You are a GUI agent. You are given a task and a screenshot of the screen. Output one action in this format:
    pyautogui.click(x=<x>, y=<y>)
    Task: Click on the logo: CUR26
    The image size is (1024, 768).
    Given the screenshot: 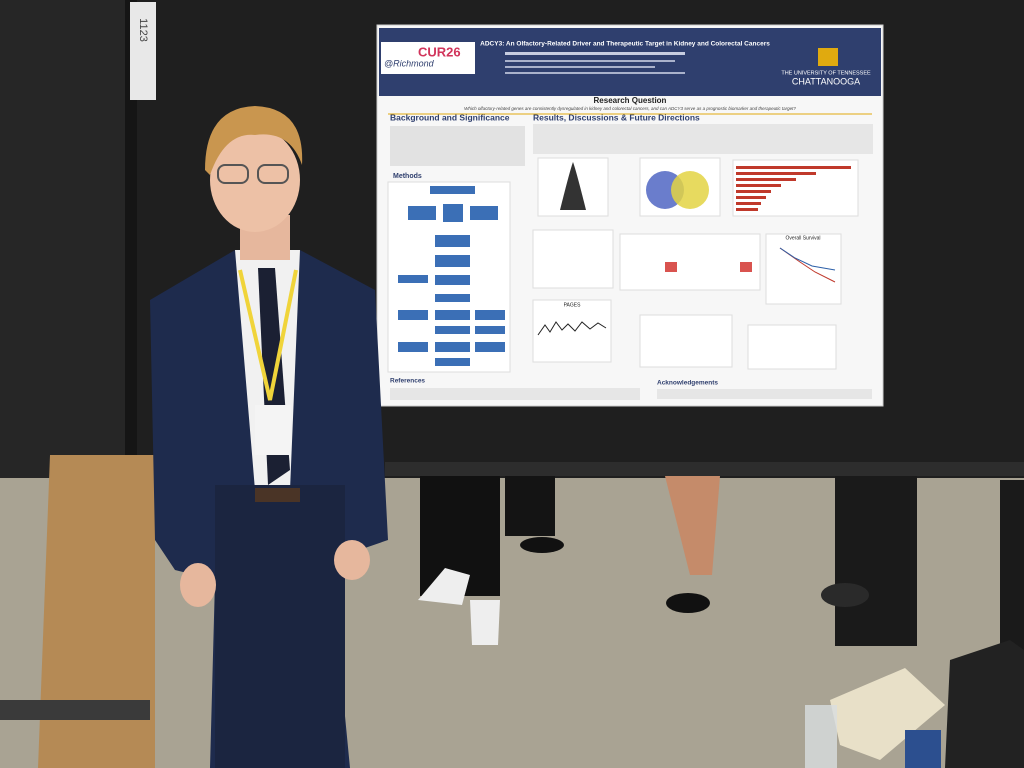 What is the action you would take?
    pyautogui.click(x=439, y=51)
    